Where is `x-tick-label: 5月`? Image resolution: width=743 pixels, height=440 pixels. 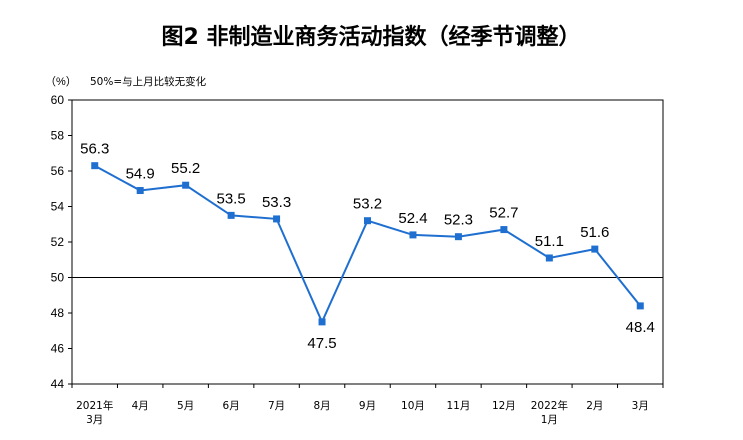 x-tick-label: 5月 is located at coordinates (185, 406).